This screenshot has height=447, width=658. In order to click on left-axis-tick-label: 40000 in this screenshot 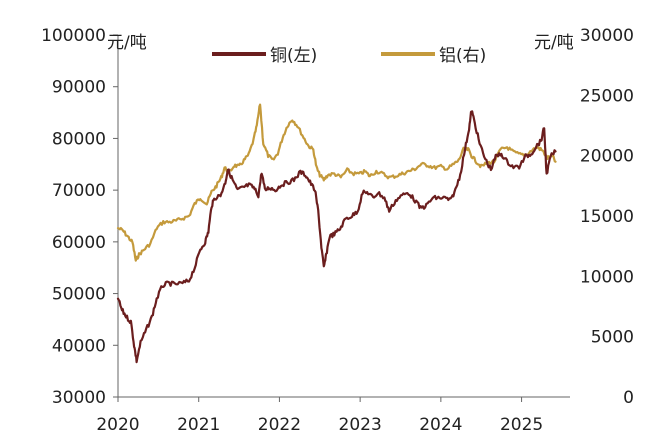, I will do `click(79, 346)`.